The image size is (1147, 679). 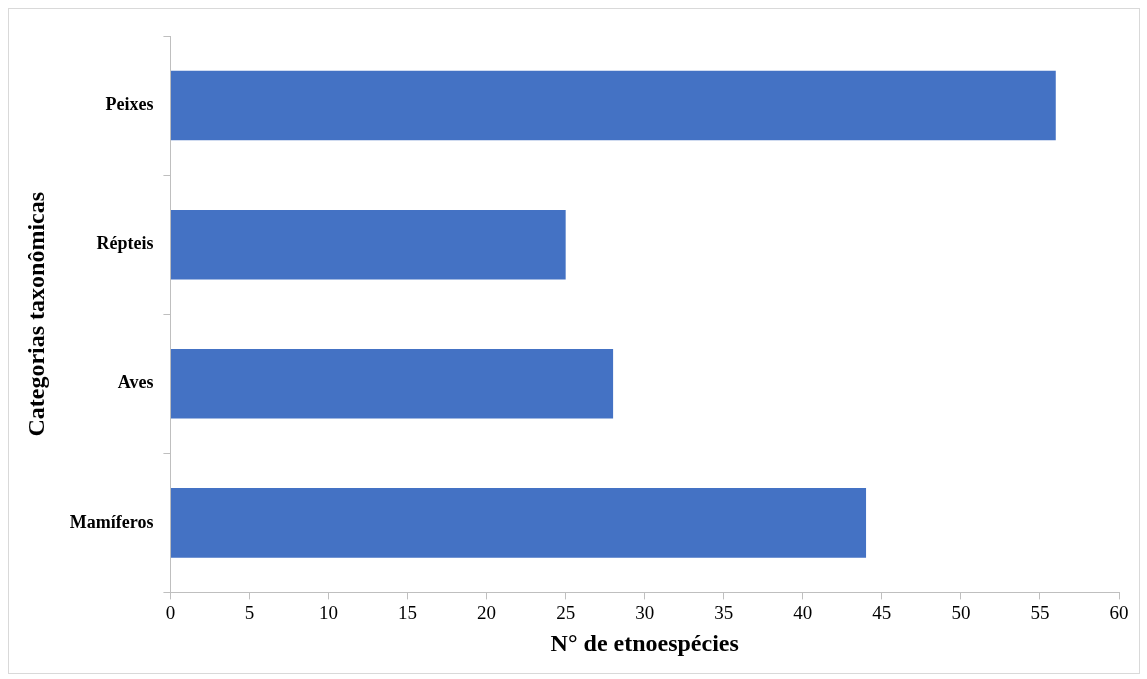 I want to click on x-tick-label: 60, so click(x=1119, y=612).